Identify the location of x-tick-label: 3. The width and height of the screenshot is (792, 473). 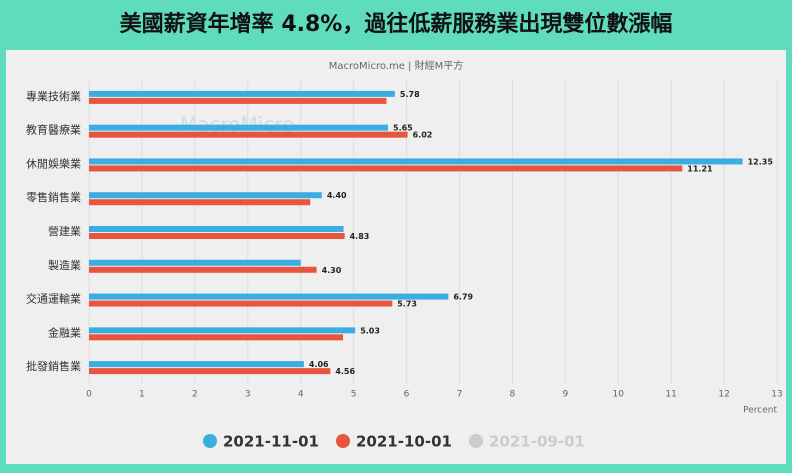
(248, 395).